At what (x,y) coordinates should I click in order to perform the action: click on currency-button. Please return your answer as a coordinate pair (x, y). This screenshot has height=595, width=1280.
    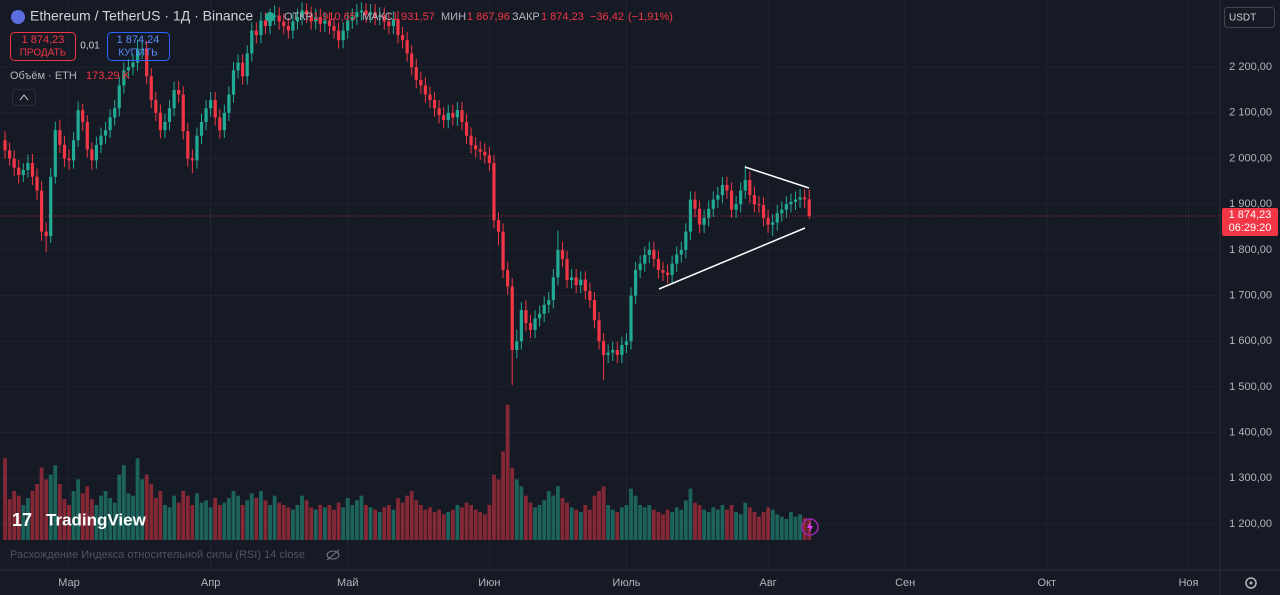
    Looking at the image, I should click on (1249, 17).